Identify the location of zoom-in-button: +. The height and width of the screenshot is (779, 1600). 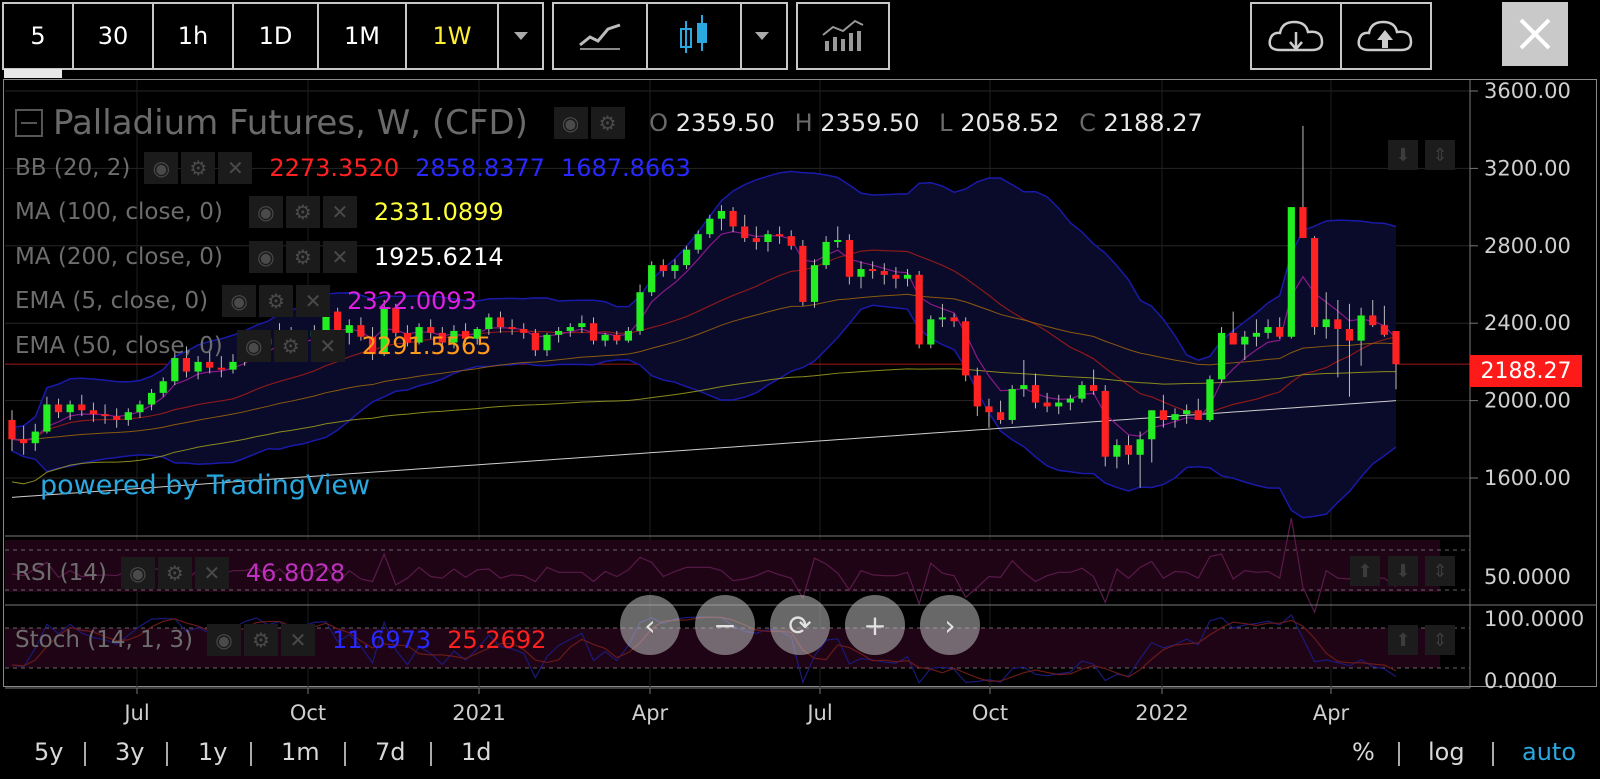
(875, 625).